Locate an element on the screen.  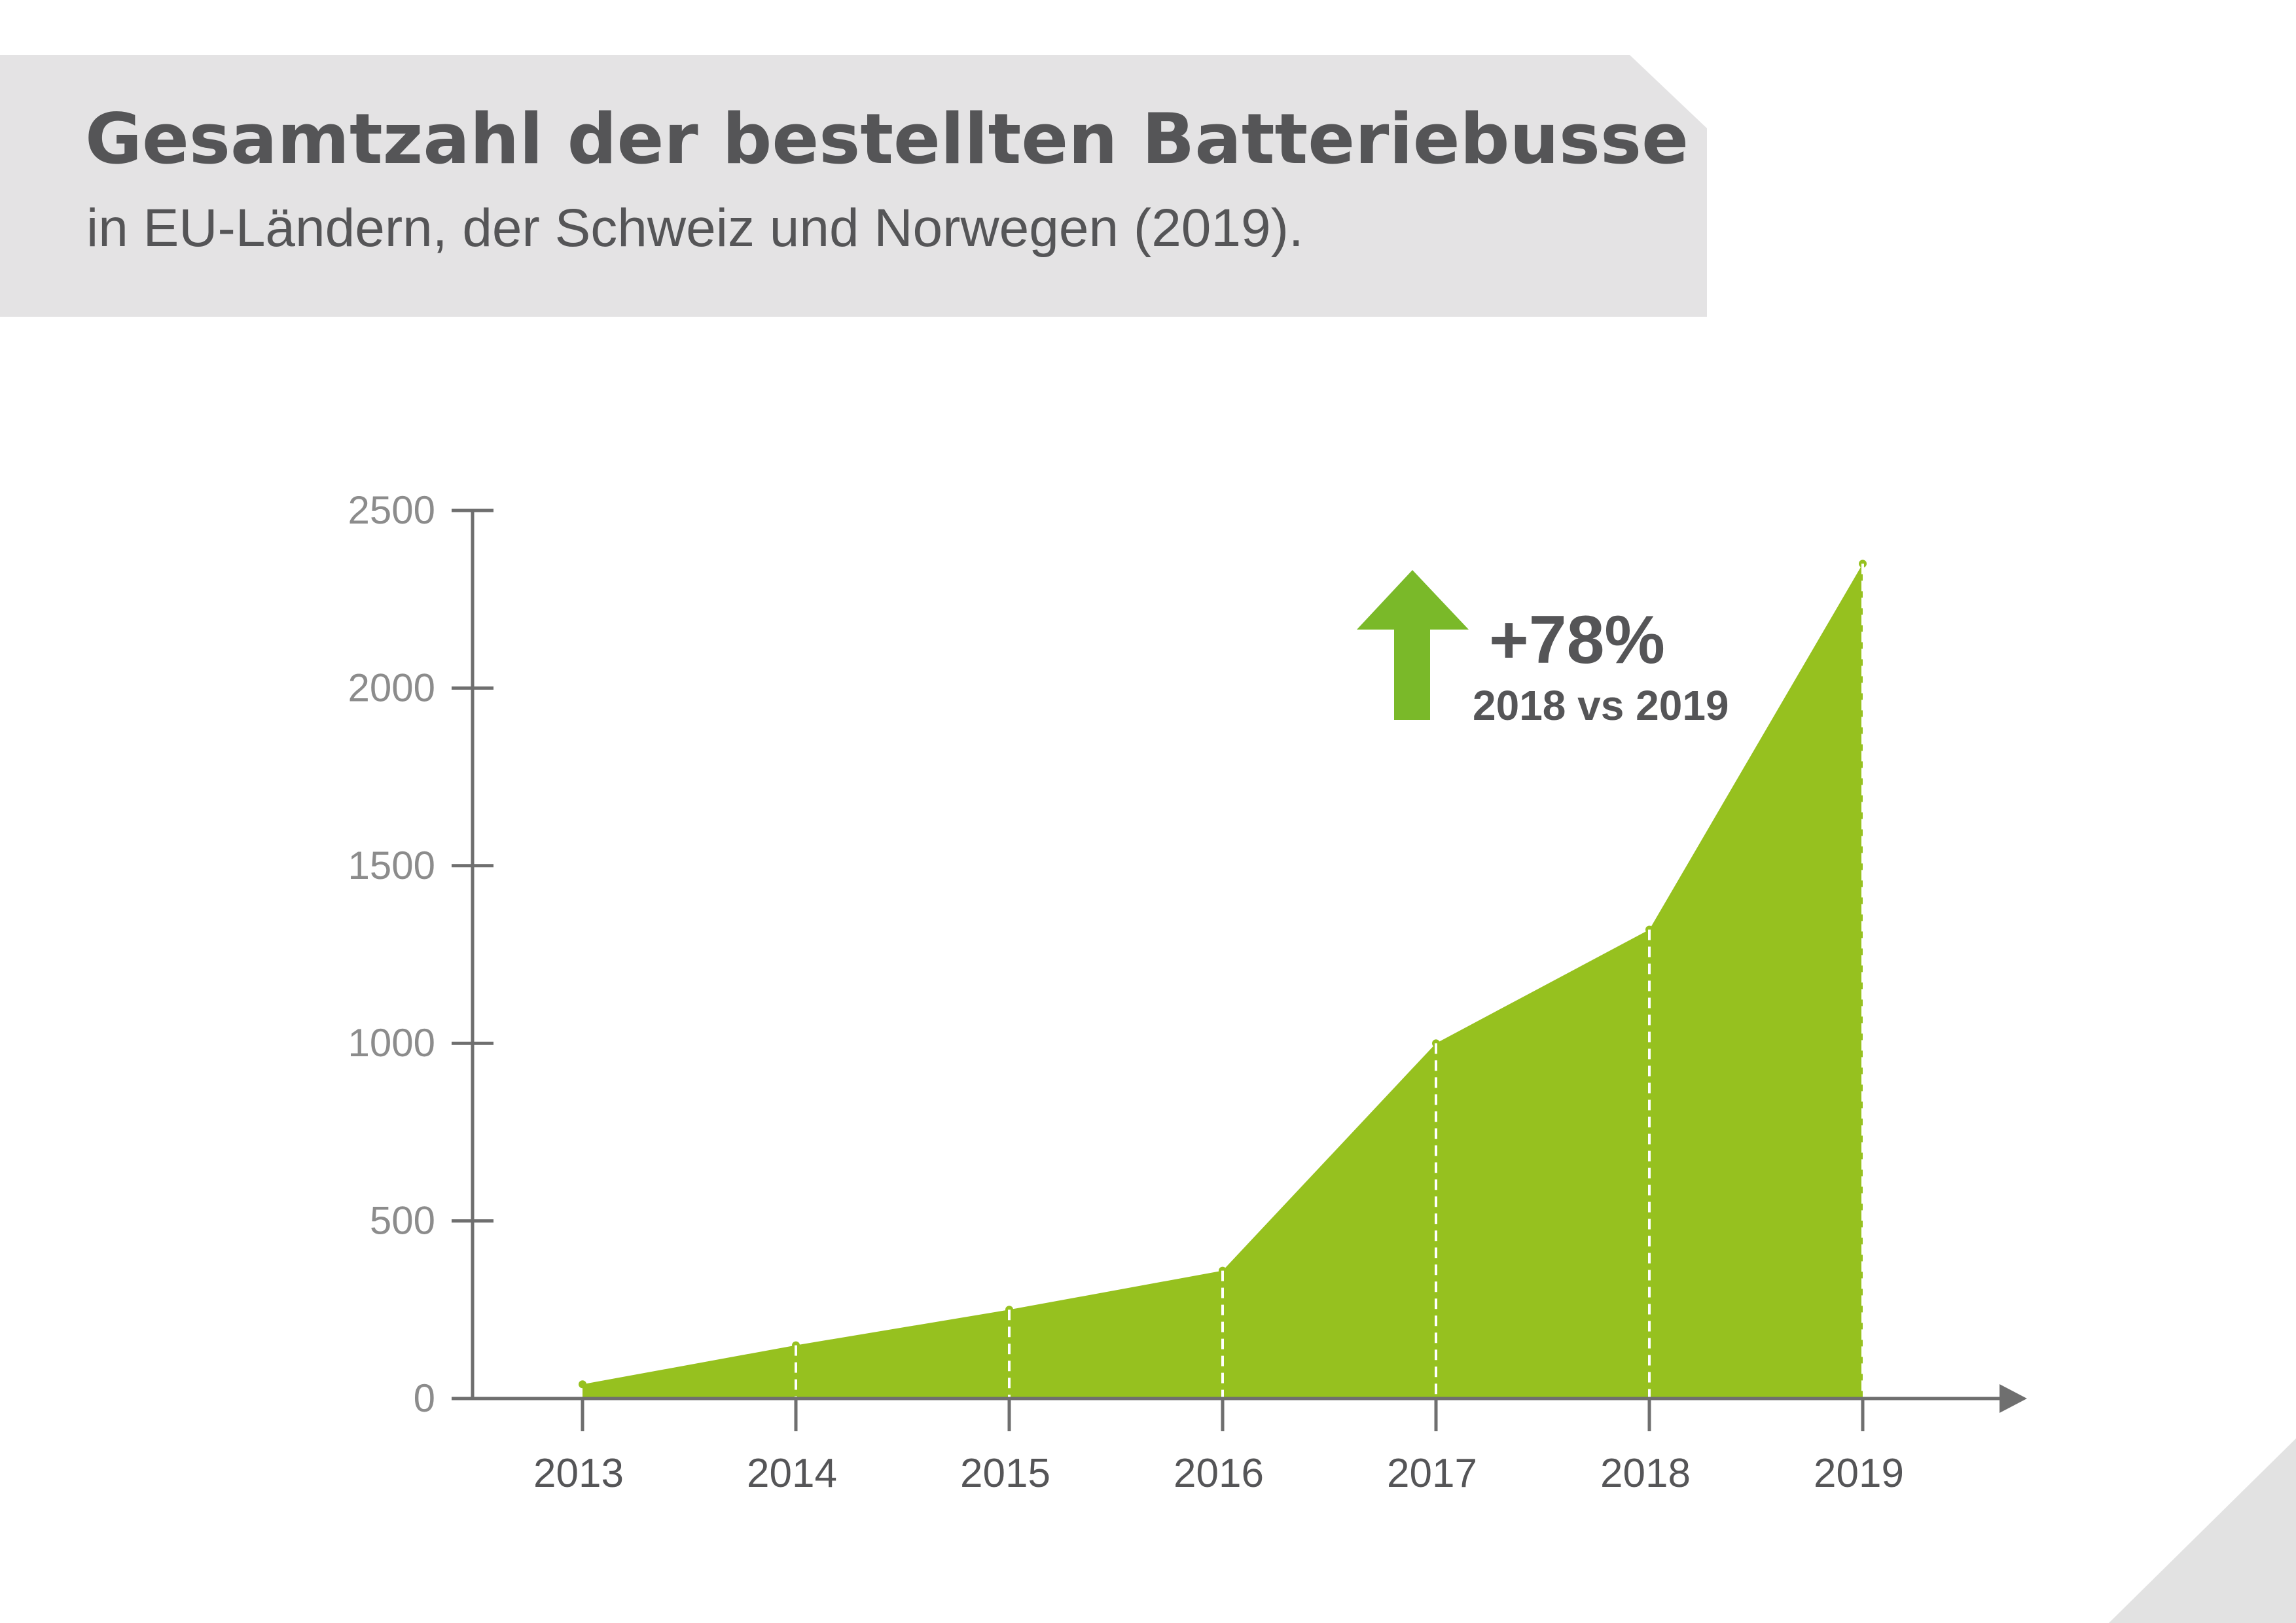
x-tick-label: 2018 is located at coordinates (1646, 1473).